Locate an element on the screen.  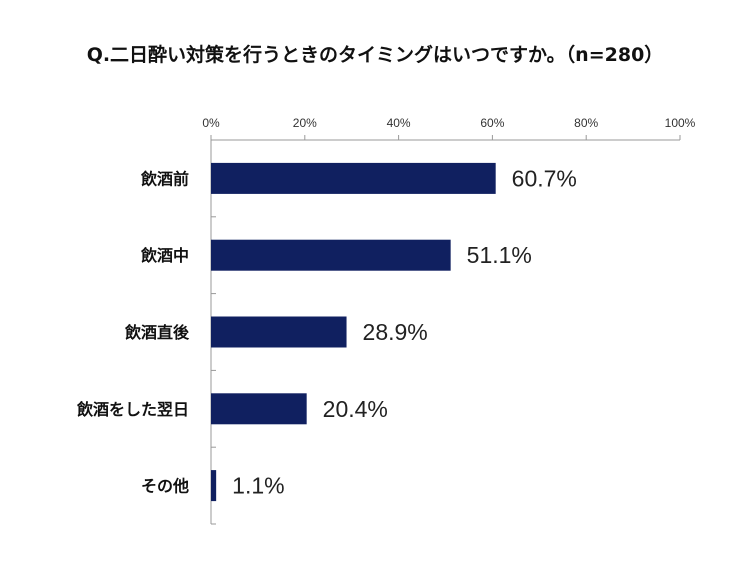
x-tick-label: 80% is located at coordinates (586, 123).